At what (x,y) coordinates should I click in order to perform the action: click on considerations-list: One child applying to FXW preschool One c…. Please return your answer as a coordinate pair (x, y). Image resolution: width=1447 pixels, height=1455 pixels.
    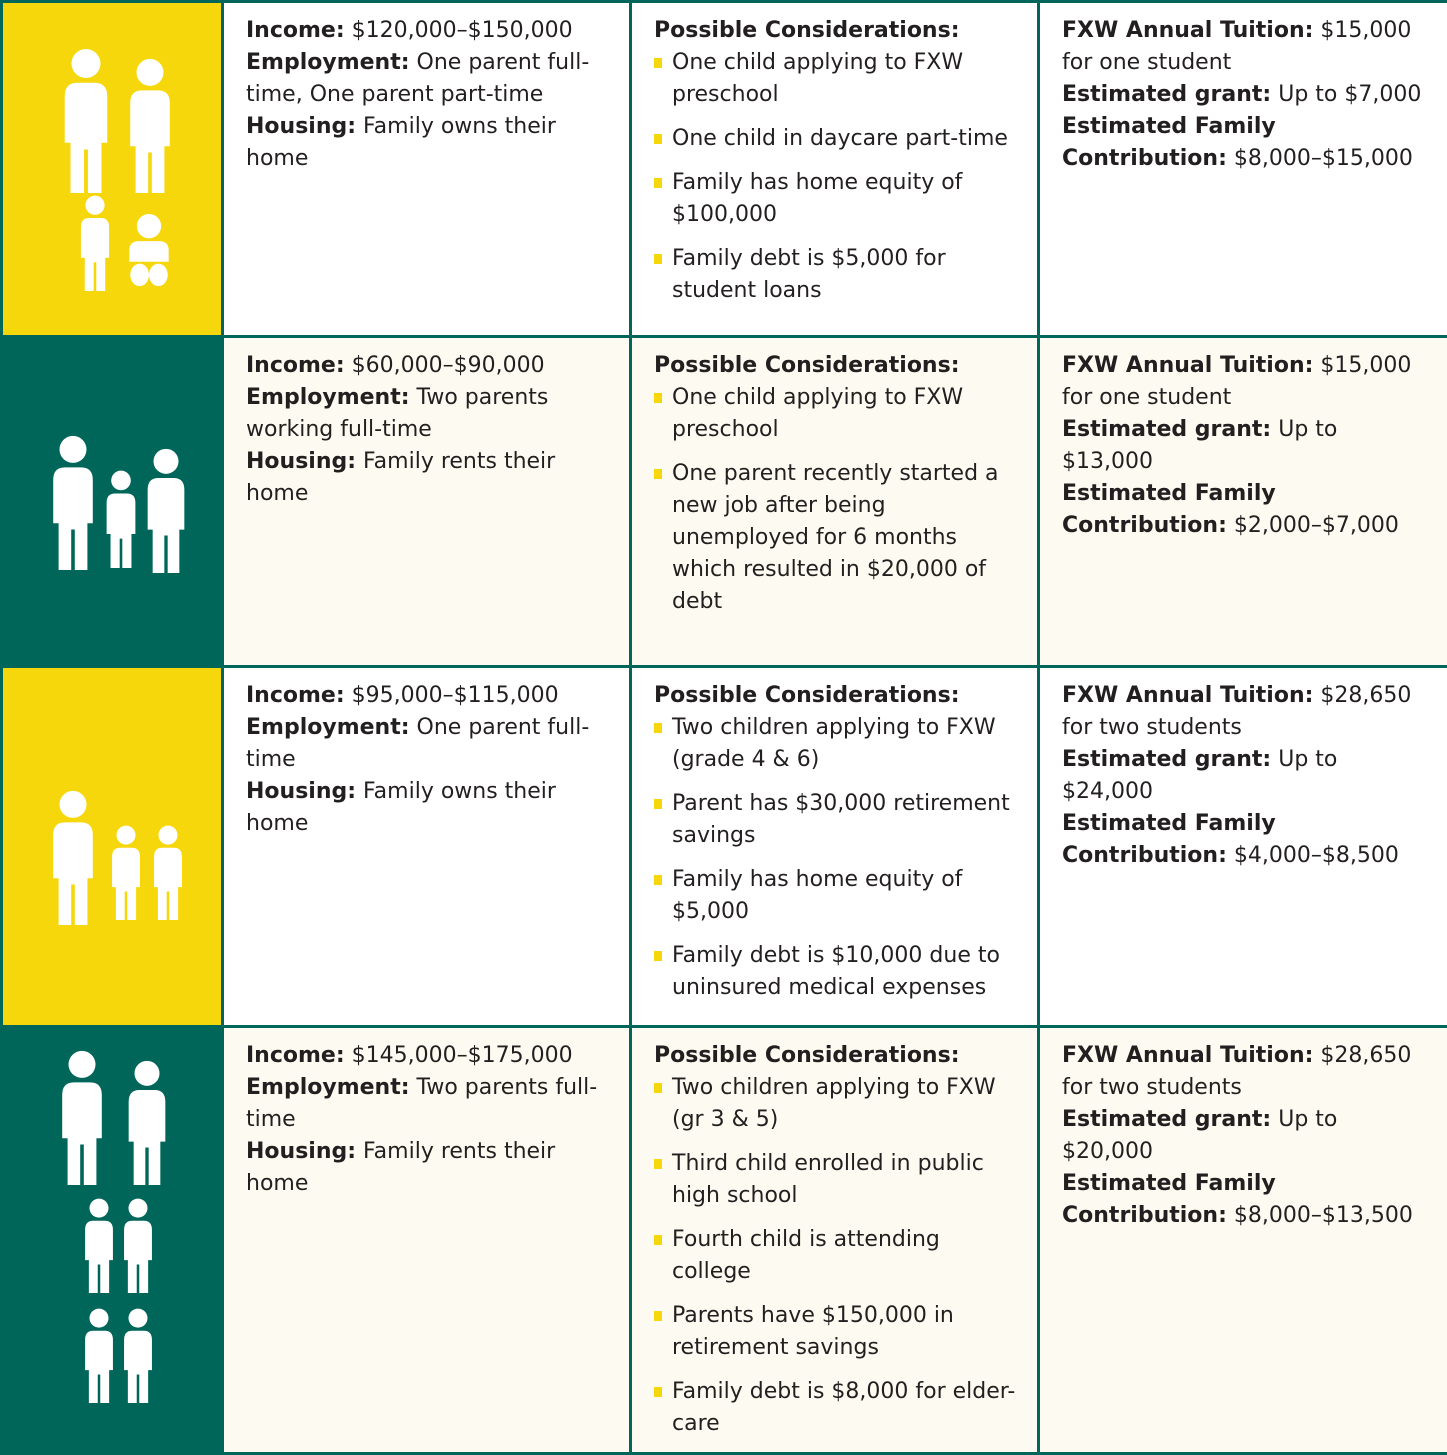
    Looking at the image, I should click on (836, 177).